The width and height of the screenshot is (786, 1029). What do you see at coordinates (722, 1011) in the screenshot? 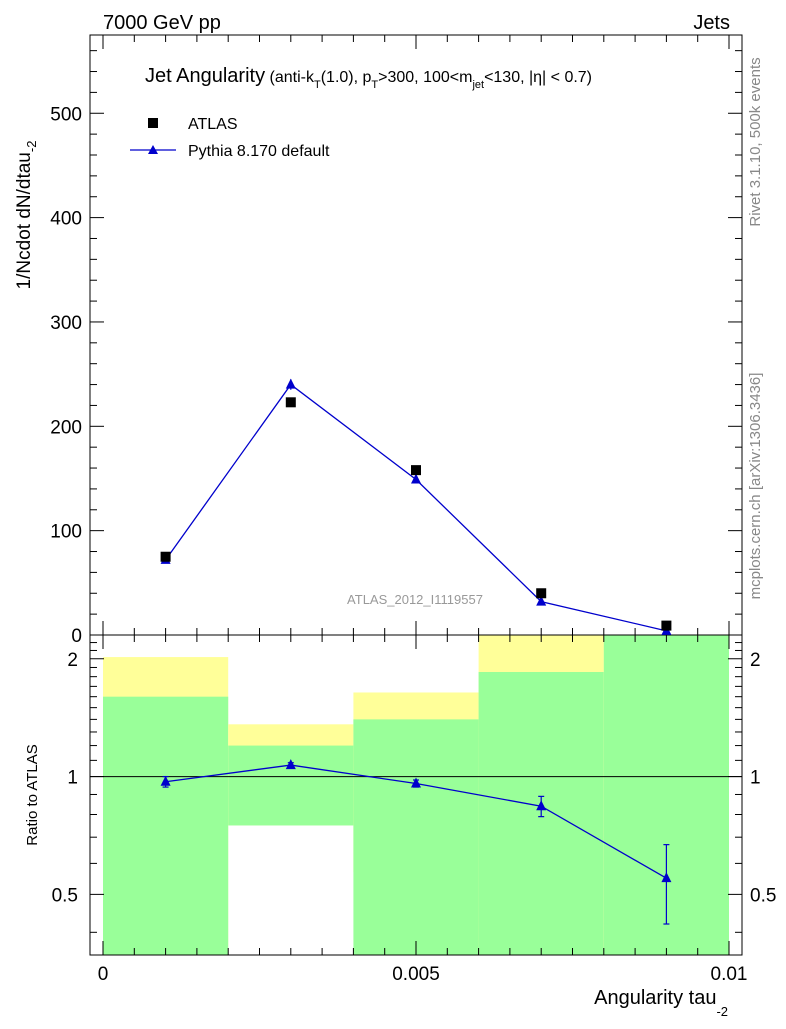
I see `x-axis-label-sub: -2` at bounding box center [722, 1011].